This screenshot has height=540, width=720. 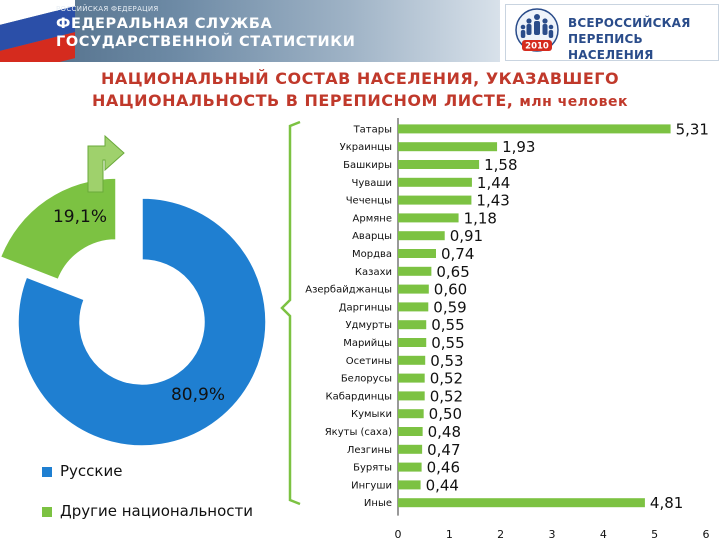 I want to click on bar-category-label: Чеченцы, so click(x=369, y=201).